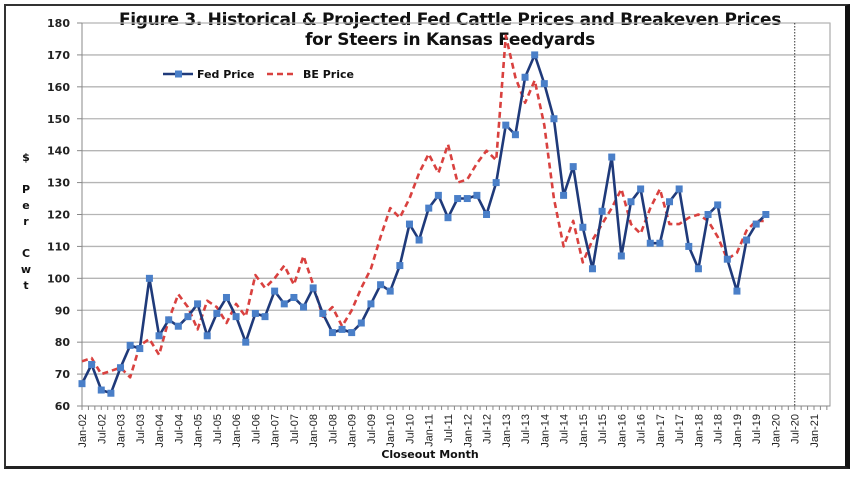  I want to click on x-tick-label: Jul-07, so click(295, 429).